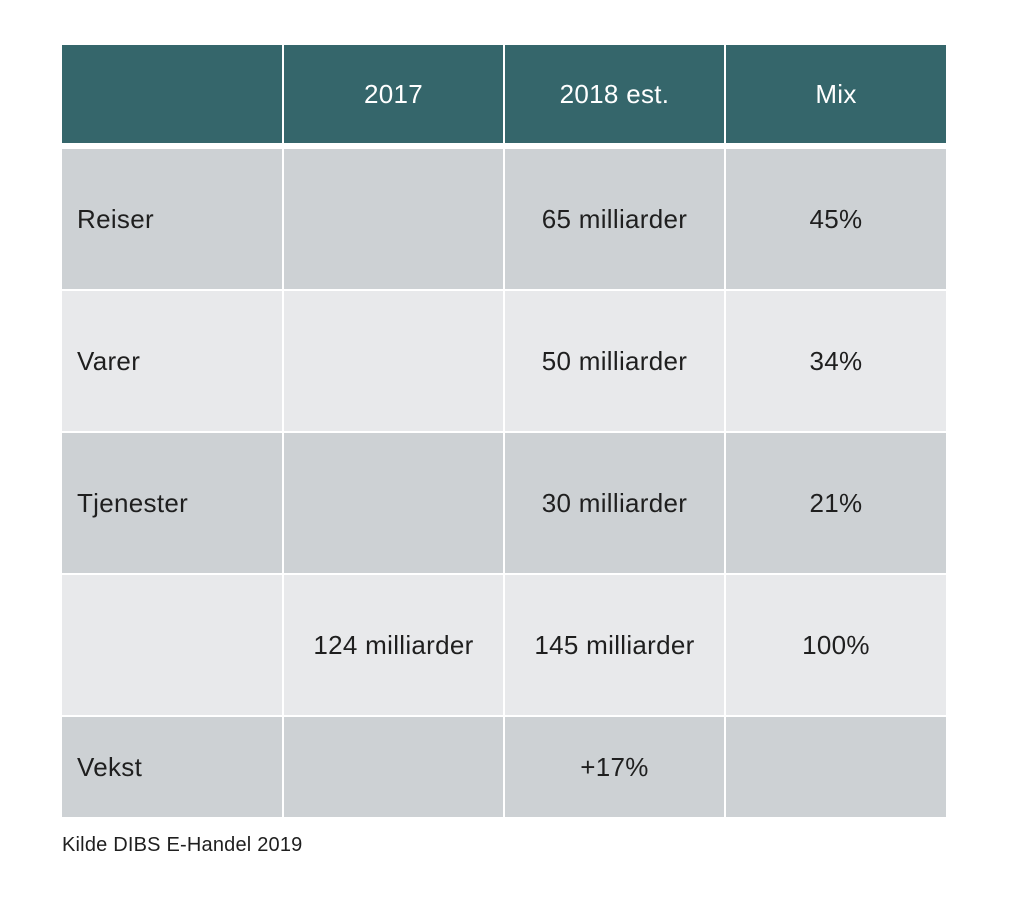 The width and height of the screenshot is (1019, 905). I want to click on row-label: Reiser, so click(173, 218).